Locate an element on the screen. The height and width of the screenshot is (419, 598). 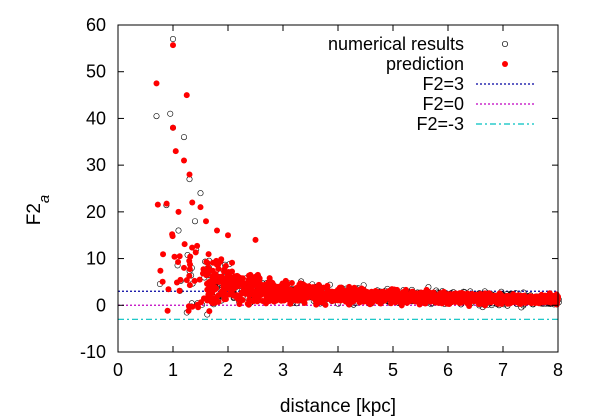
x-tick-label: 3 is located at coordinates (283, 370).